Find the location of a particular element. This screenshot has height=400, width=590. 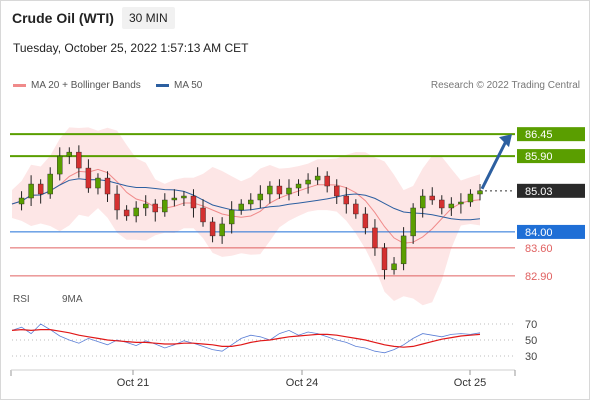

last-price-box is located at coordinates (551, 190).